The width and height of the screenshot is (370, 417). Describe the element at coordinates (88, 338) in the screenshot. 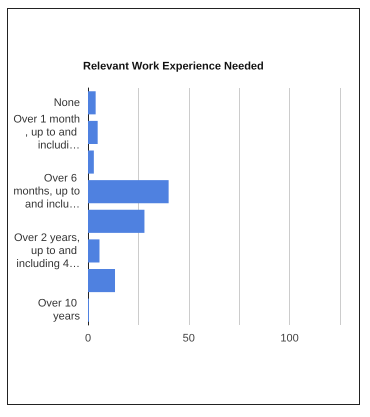

I see `x-tick-label: 0` at that location.